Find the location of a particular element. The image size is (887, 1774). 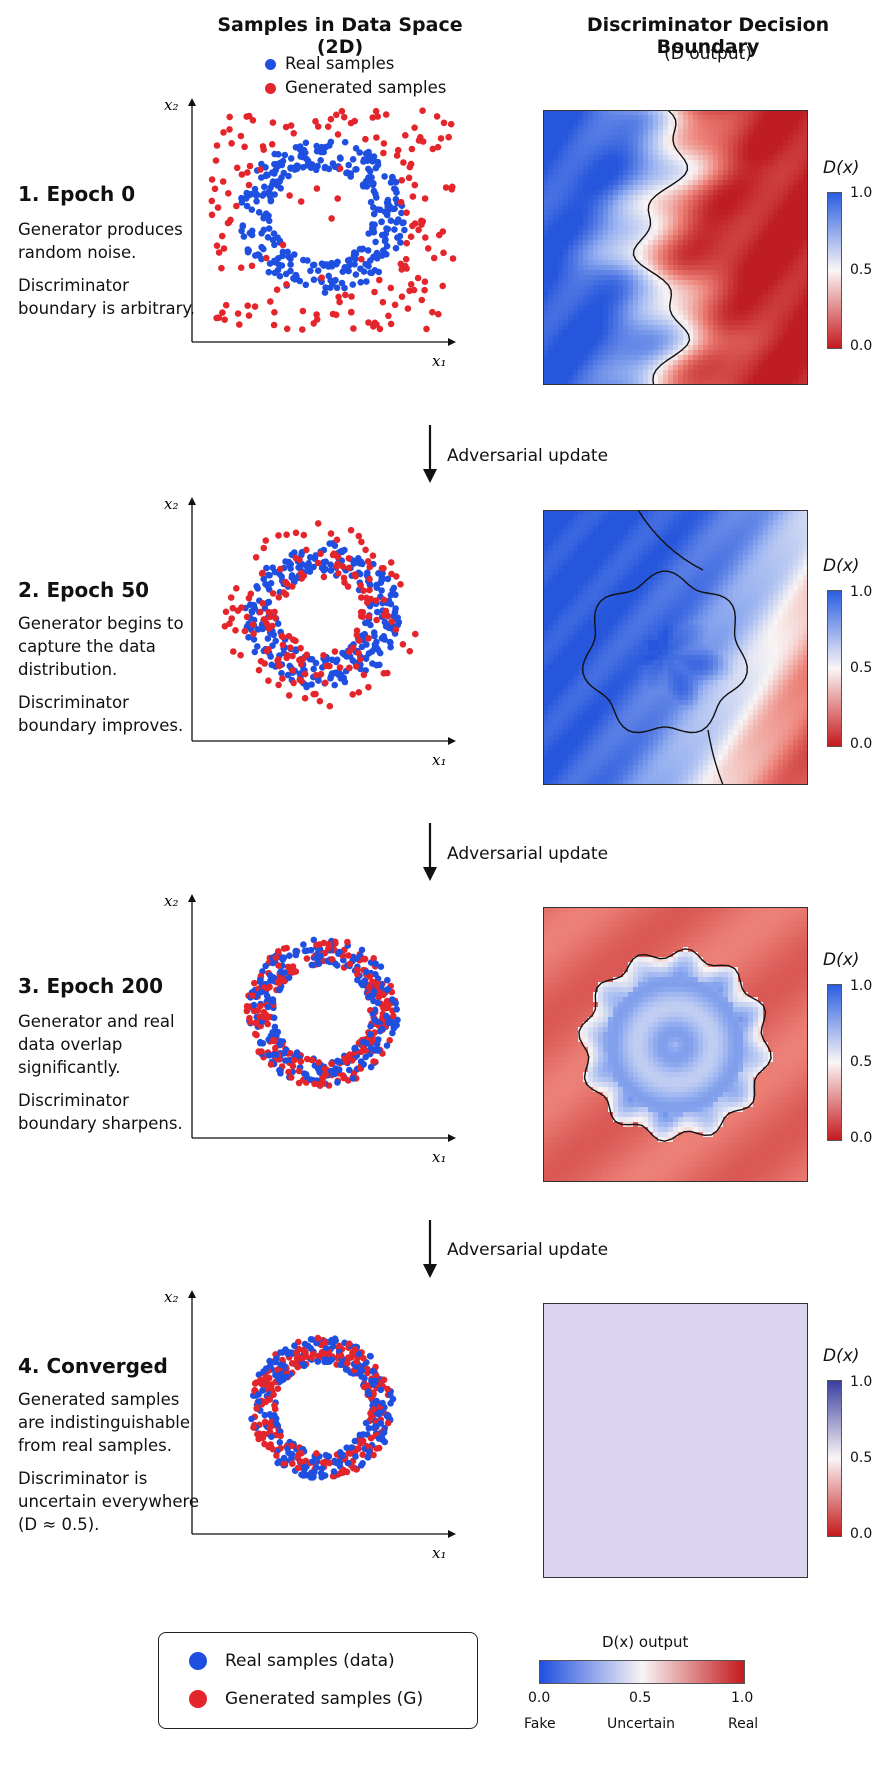

x-axis-label: x₁ is located at coordinates (439, 361).